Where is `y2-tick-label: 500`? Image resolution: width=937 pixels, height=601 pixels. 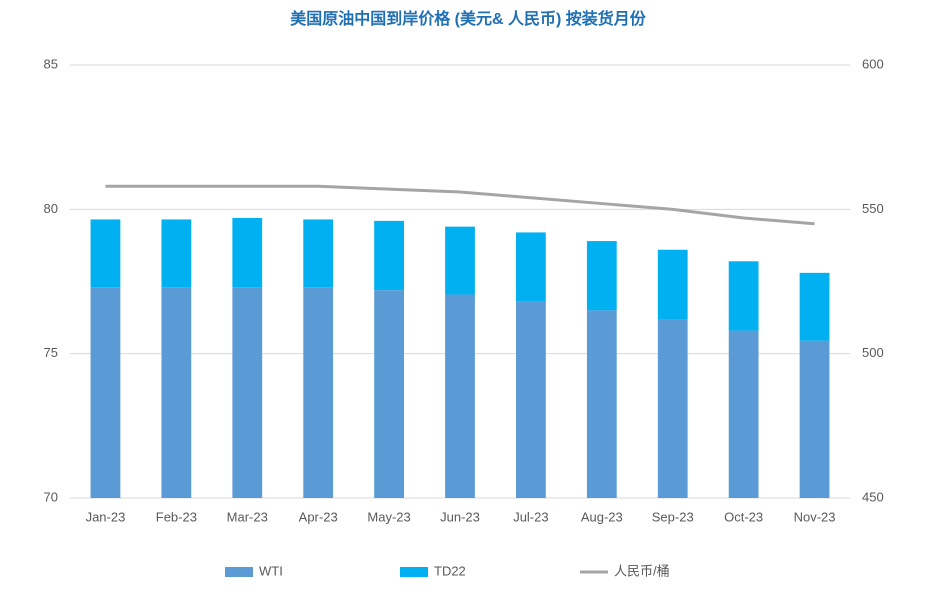 y2-tick-label: 500 is located at coordinates (873, 352).